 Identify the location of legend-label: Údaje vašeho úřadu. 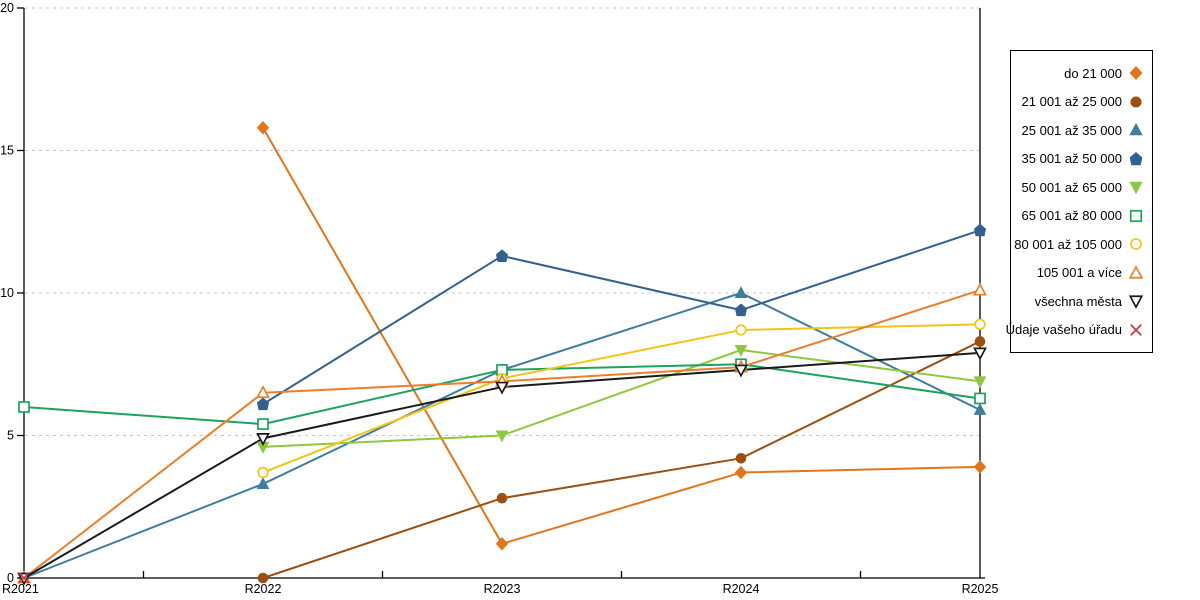
(1063, 330).